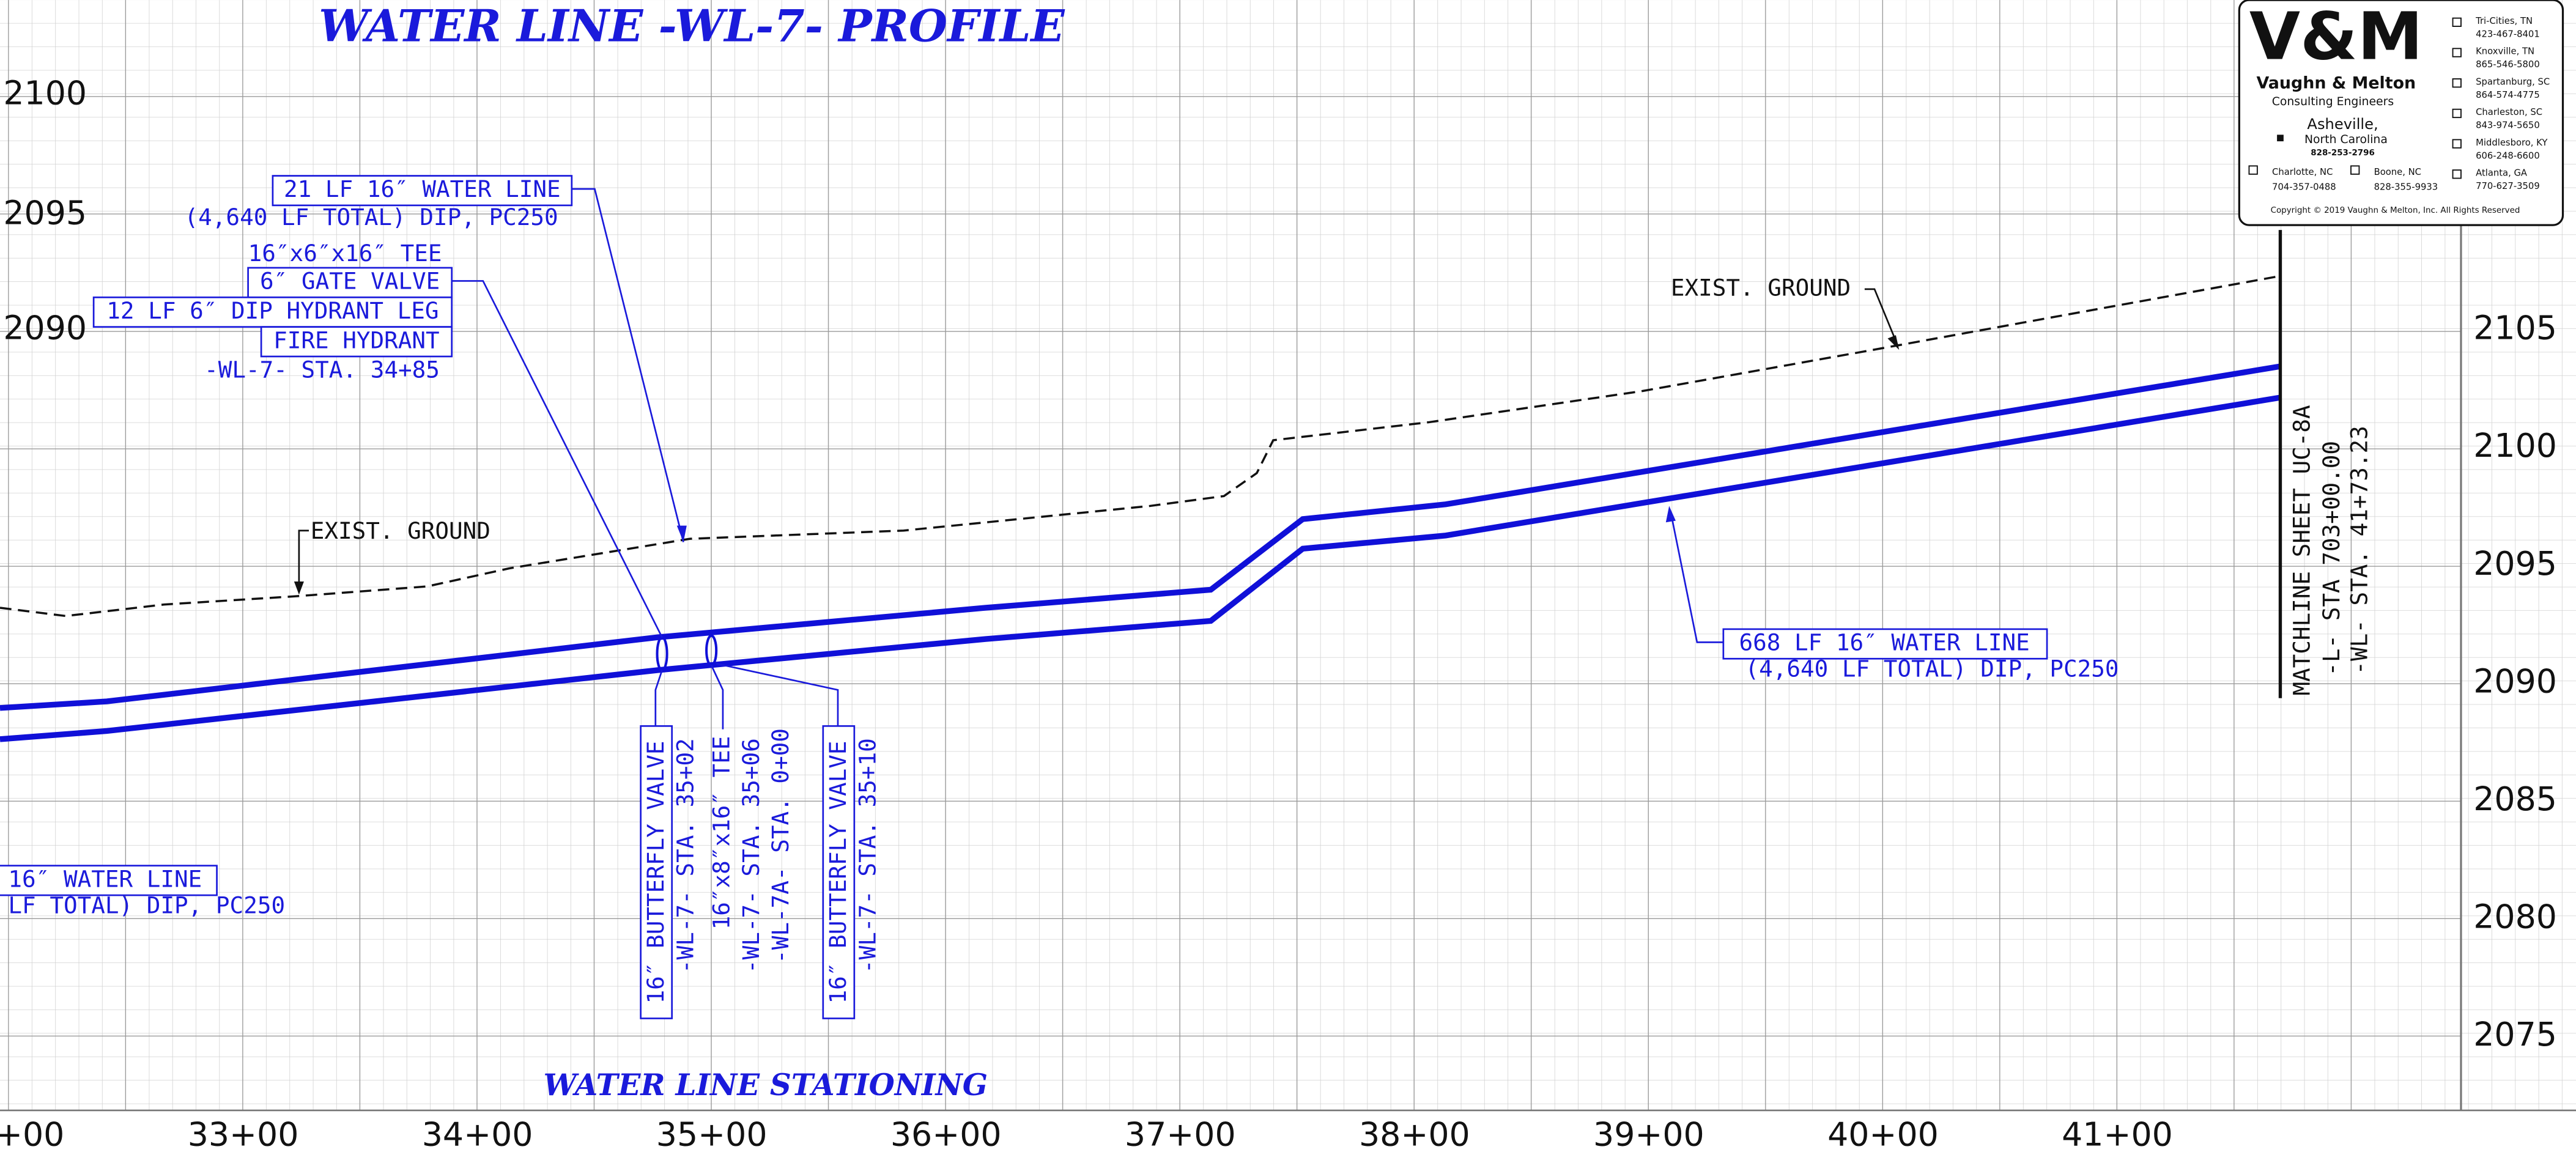  Describe the element at coordinates (1648, 1134) in the screenshot. I see `station-label: 39+00` at that location.